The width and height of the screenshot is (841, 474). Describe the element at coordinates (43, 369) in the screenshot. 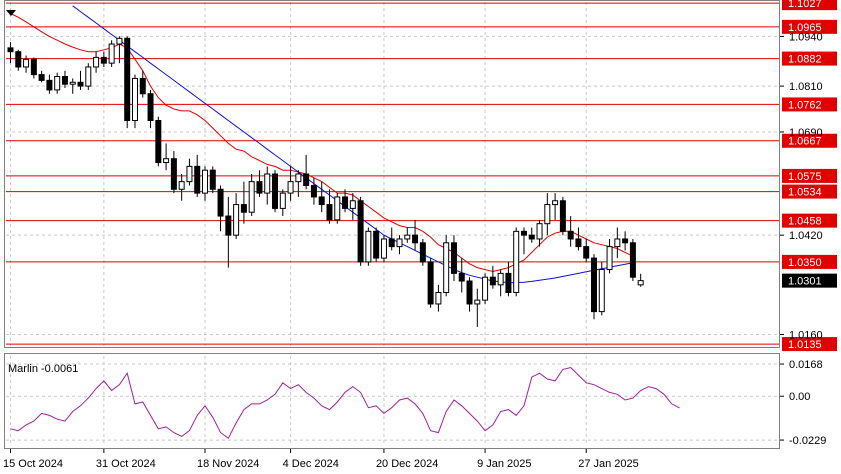

I see `marlin-label: Marlin -0.0061` at that location.